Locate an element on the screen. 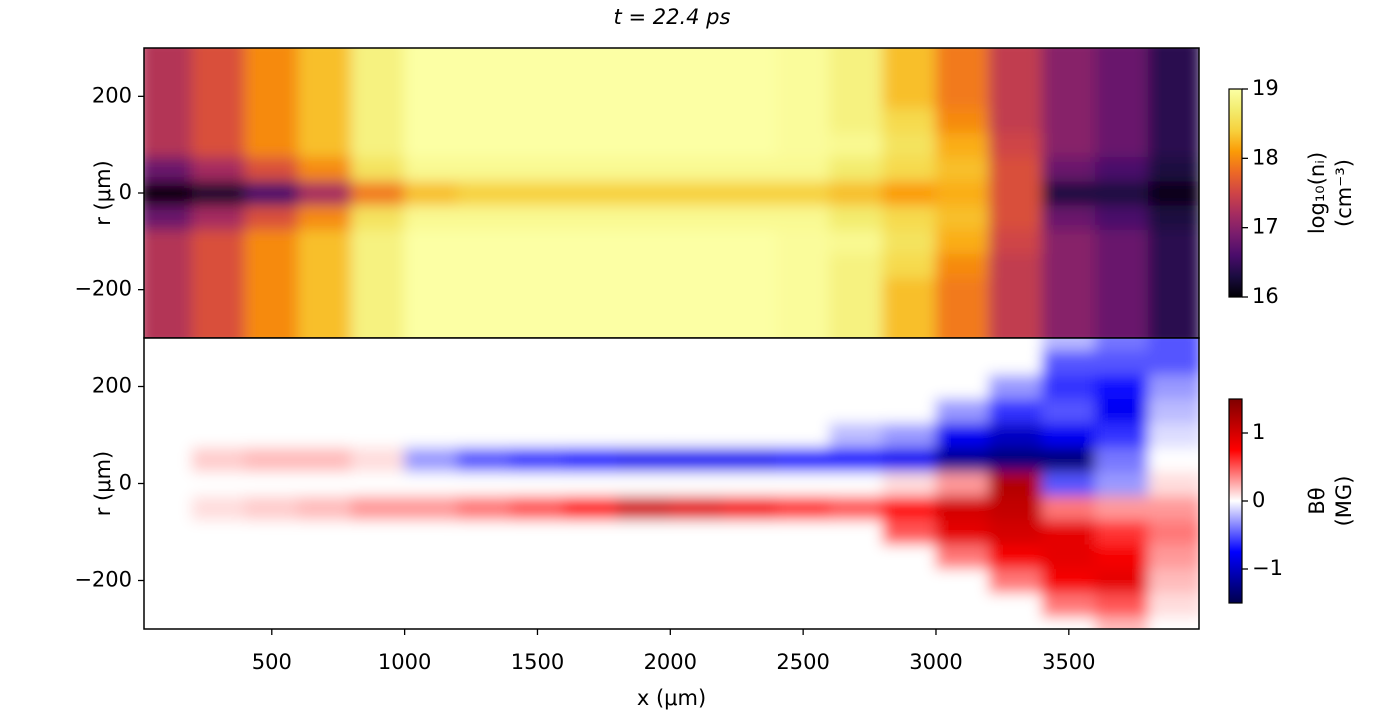  x-tick-label: 3000 is located at coordinates (935, 662).